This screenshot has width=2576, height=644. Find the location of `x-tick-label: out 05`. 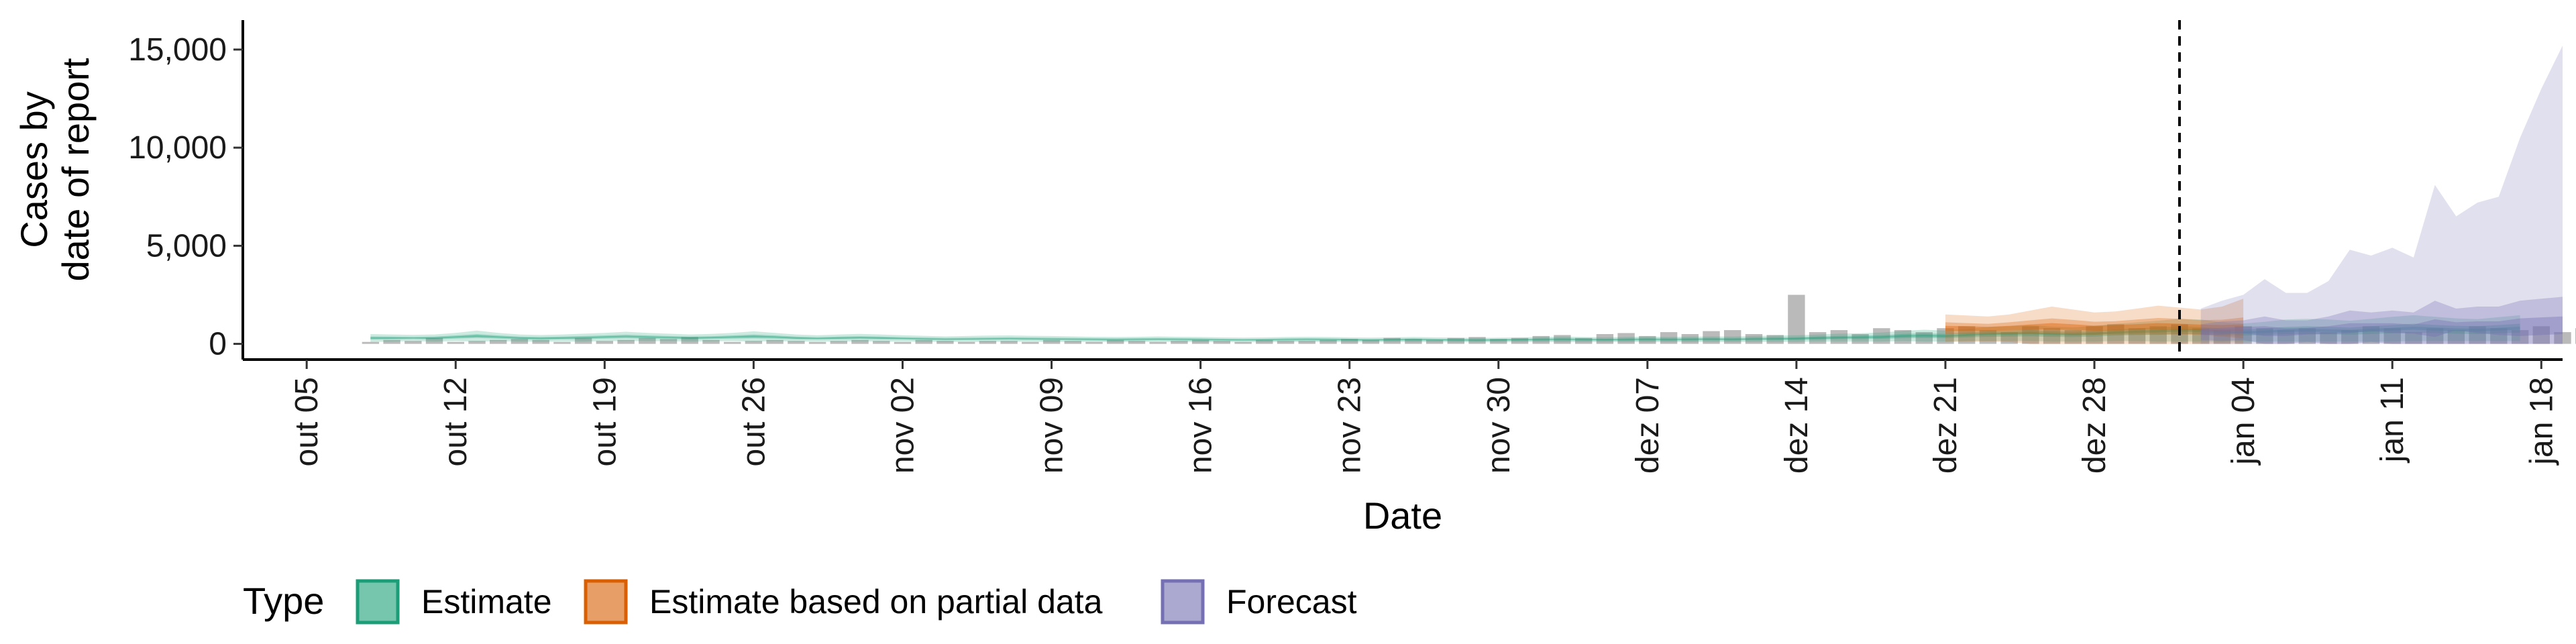

x-tick-label: out 05 is located at coordinates (307, 421).